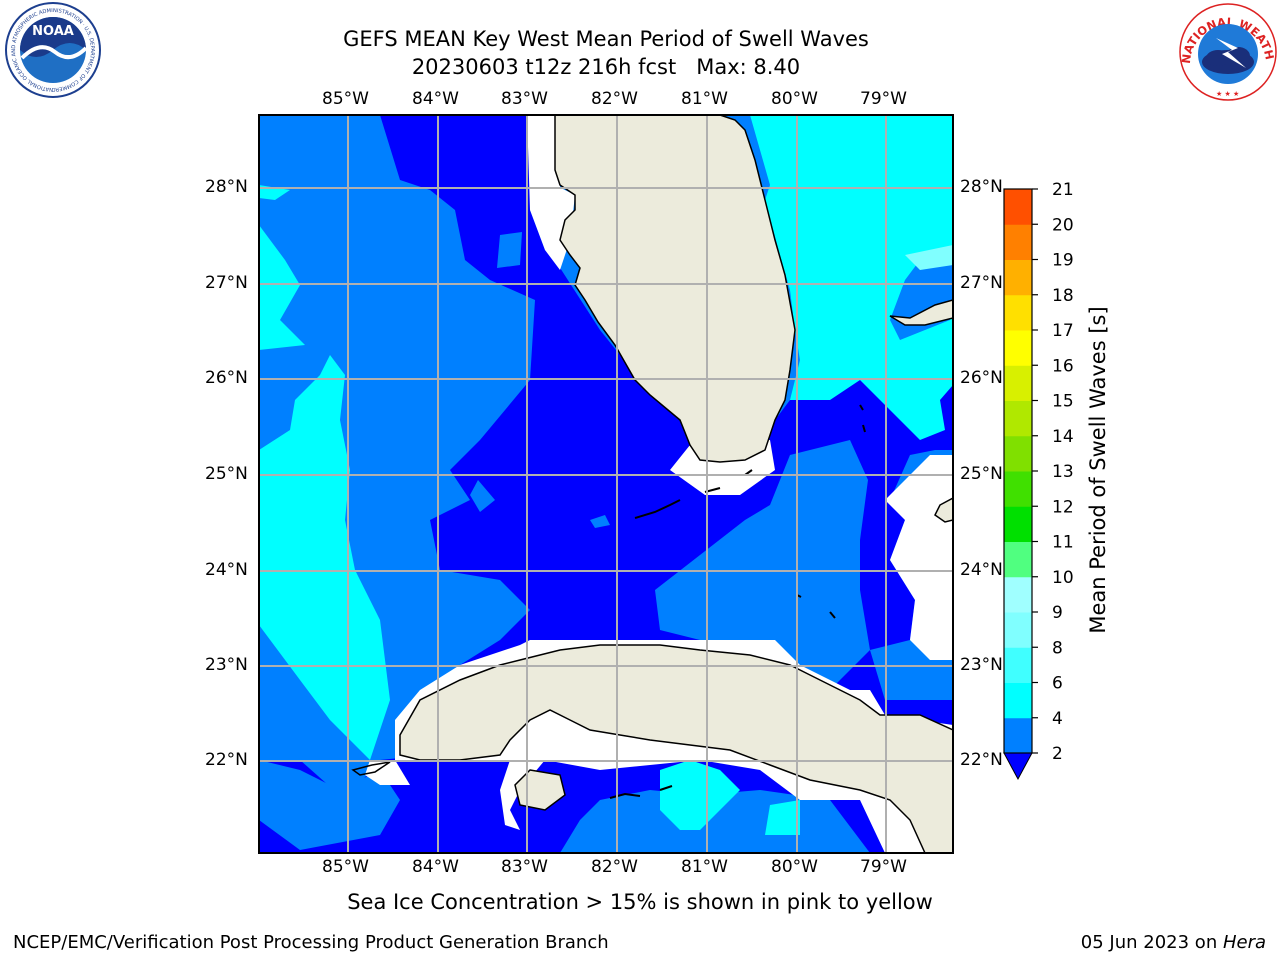  I want to click on lon-label-top: 84°W, so click(435, 99).